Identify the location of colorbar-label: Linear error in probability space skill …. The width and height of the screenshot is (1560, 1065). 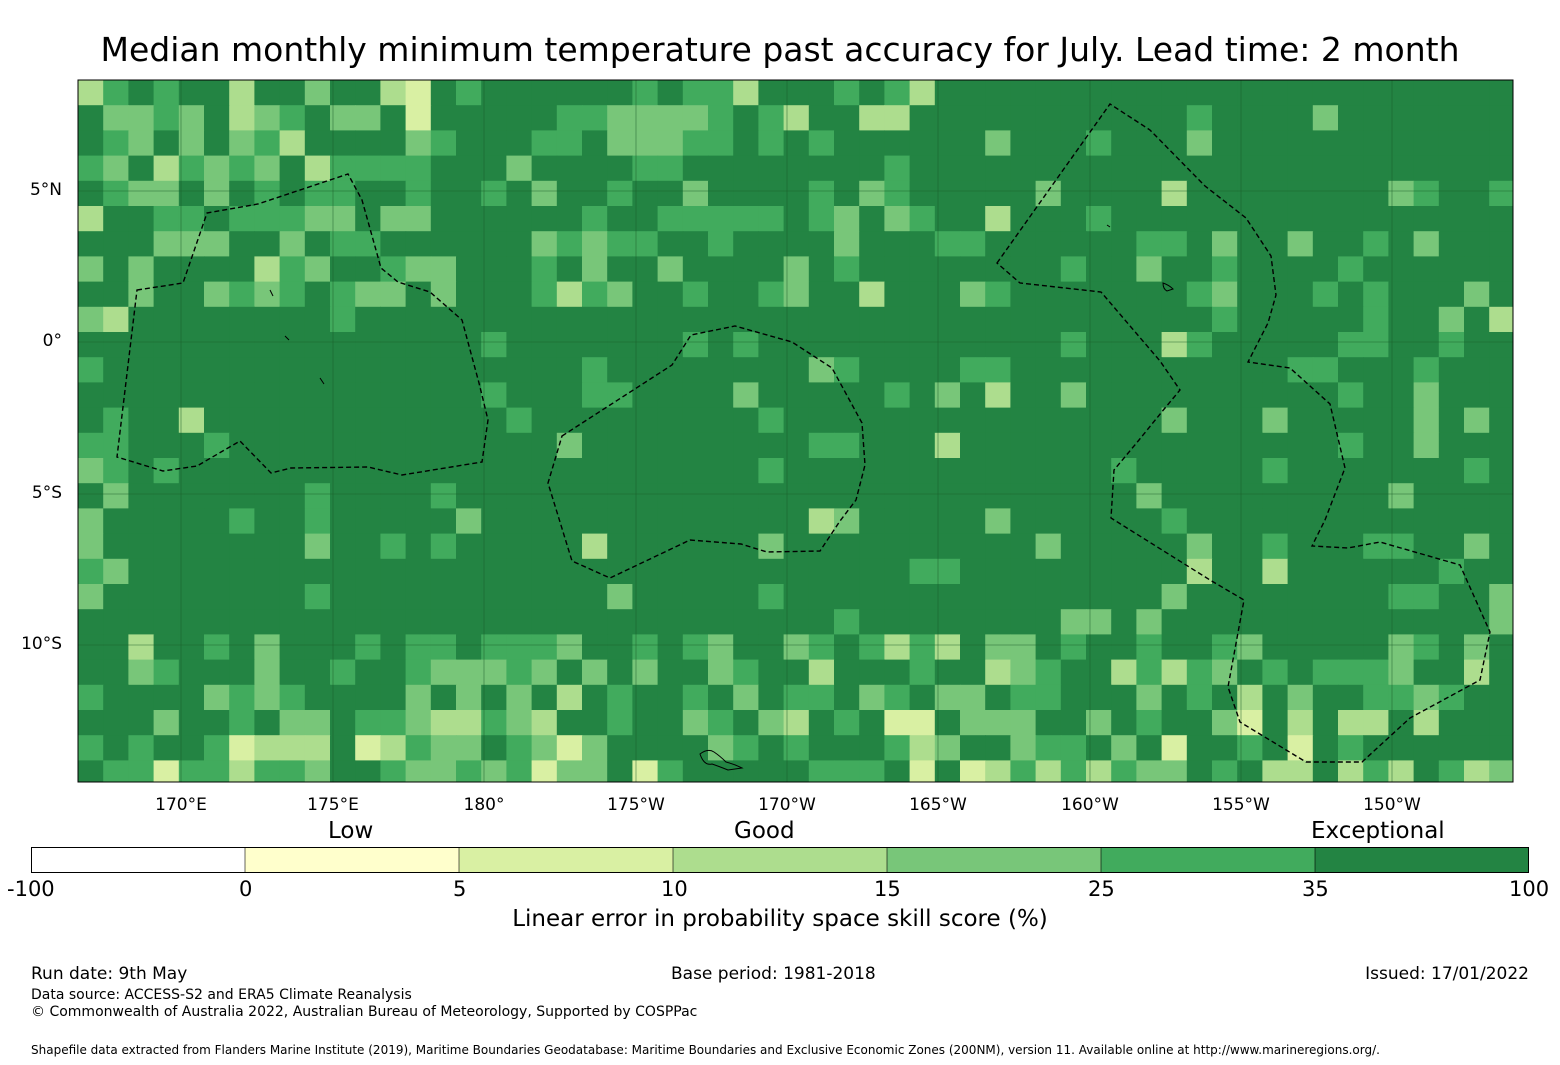
(780, 919).